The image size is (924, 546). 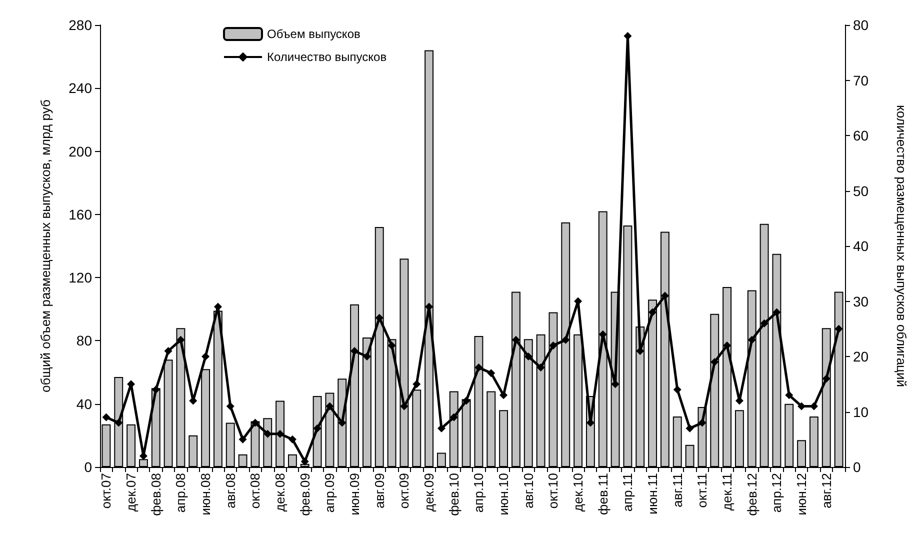 I want to click on y2-tick-label: 60, so click(x=861, y=136).